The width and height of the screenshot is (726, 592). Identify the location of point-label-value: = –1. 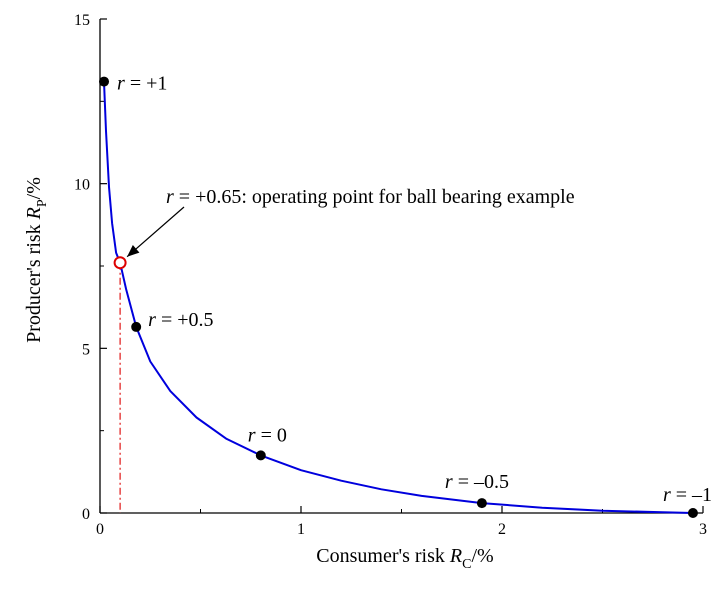
(691, 495).